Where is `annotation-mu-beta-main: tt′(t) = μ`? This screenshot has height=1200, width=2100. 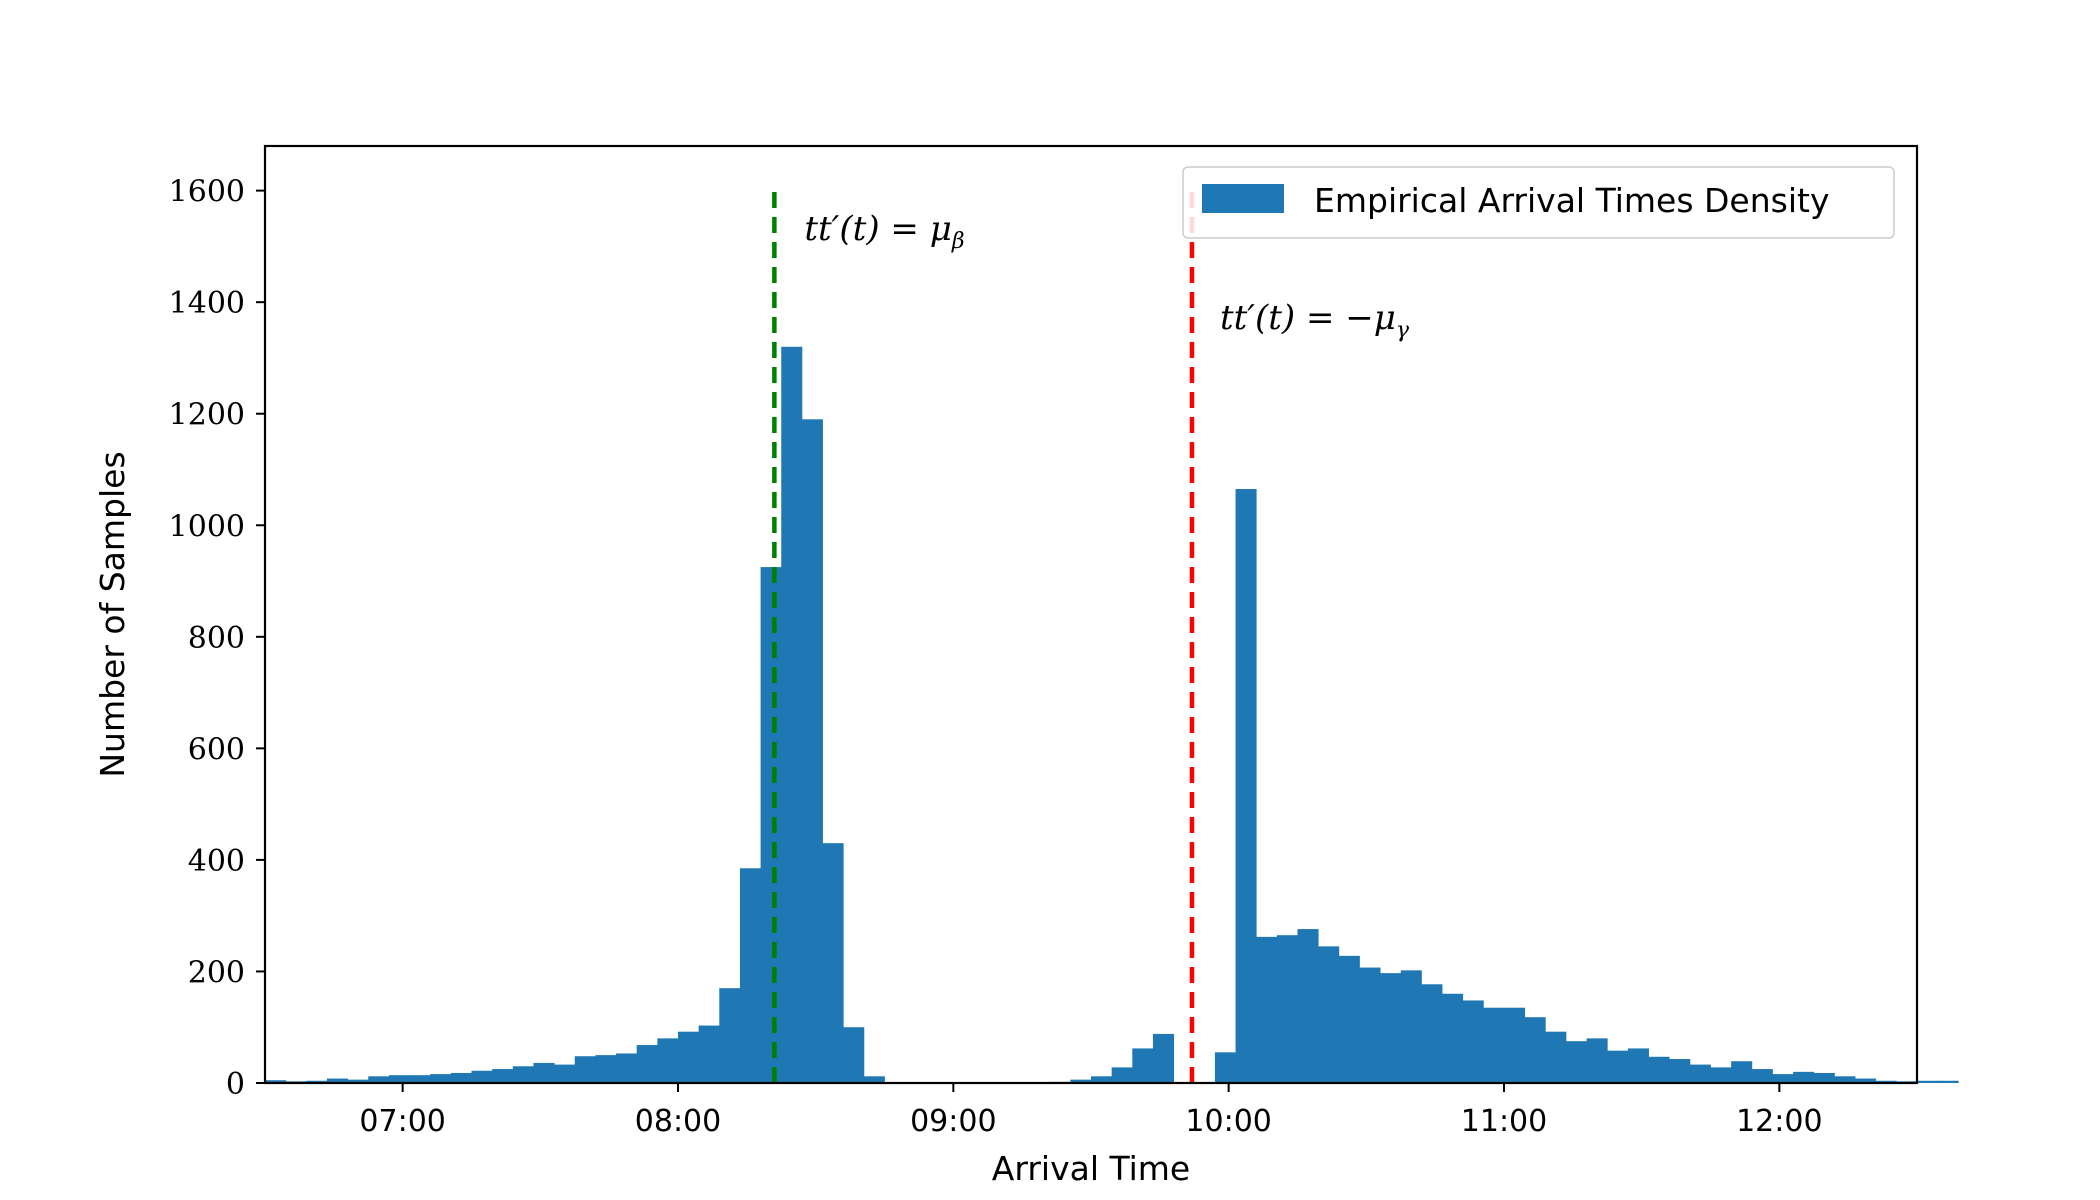 annotation-mu-beta-main: tt′(t) = μ is located at coordinates (877, 229).